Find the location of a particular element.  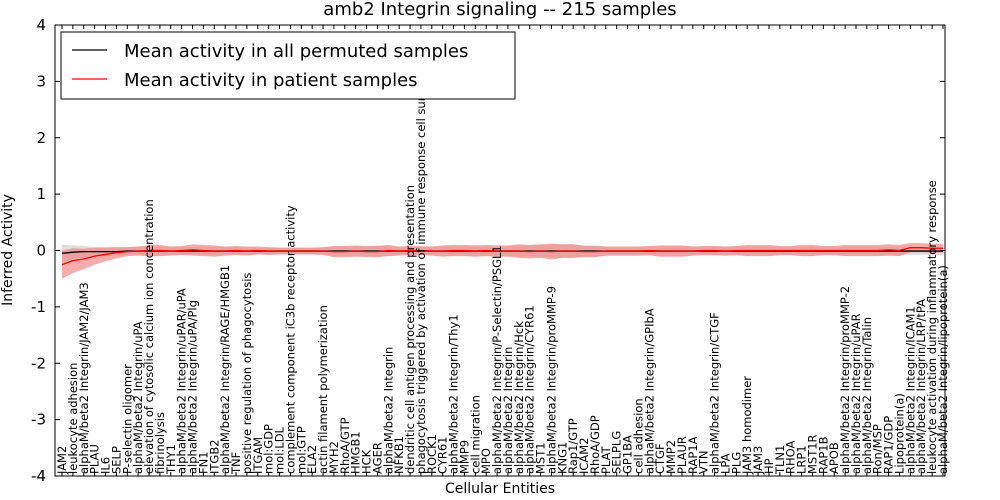

x-category-label: GP1BA is located at coordinates (628, 454).